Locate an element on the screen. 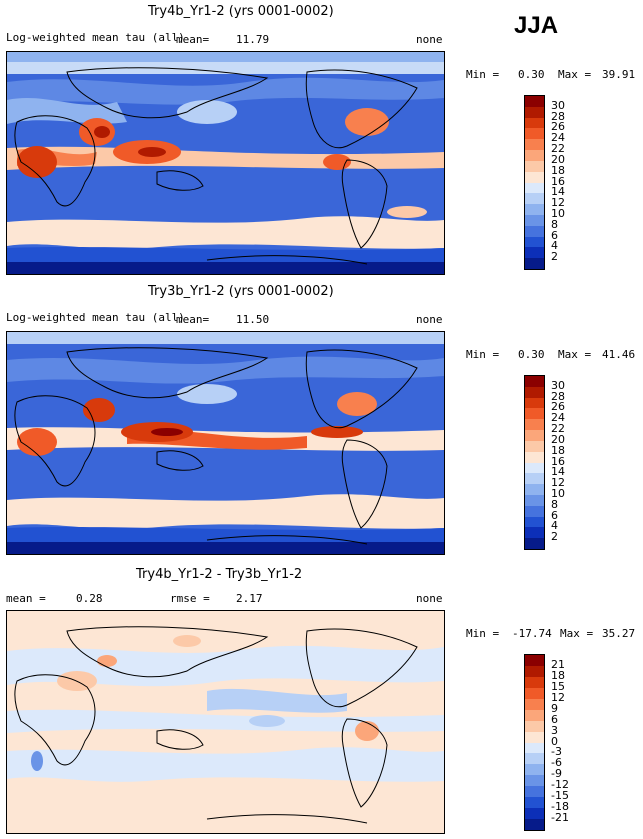  colorbar-tick-label: 3 is located at coordinates (554, 730).